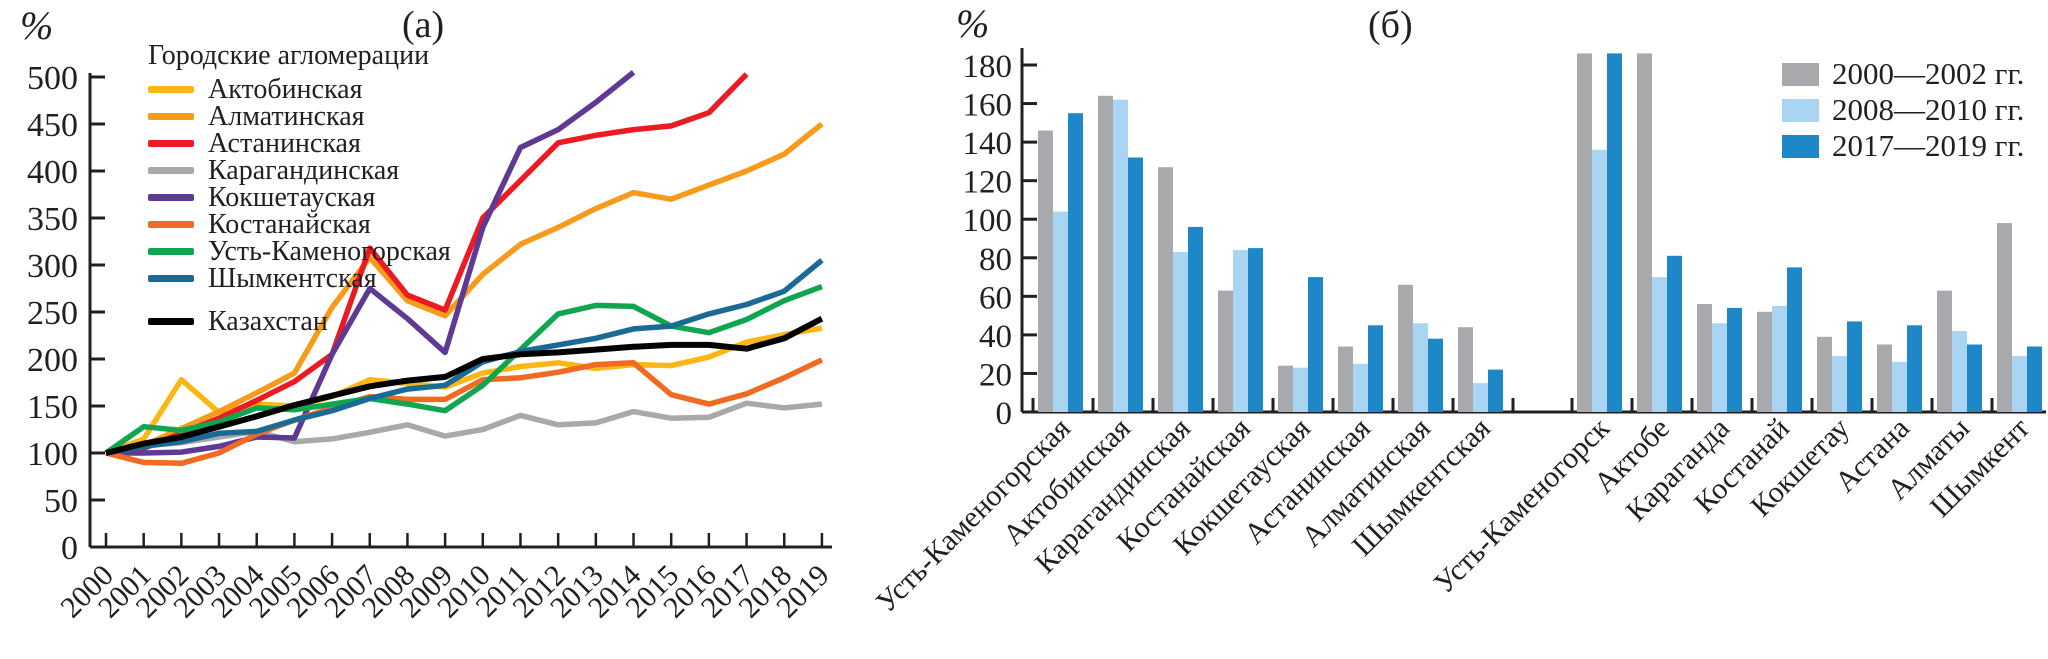 The width and height of the screenshot is (2048, 659). I want to click on legend-a-label: Казахстан, so click(268, 321).